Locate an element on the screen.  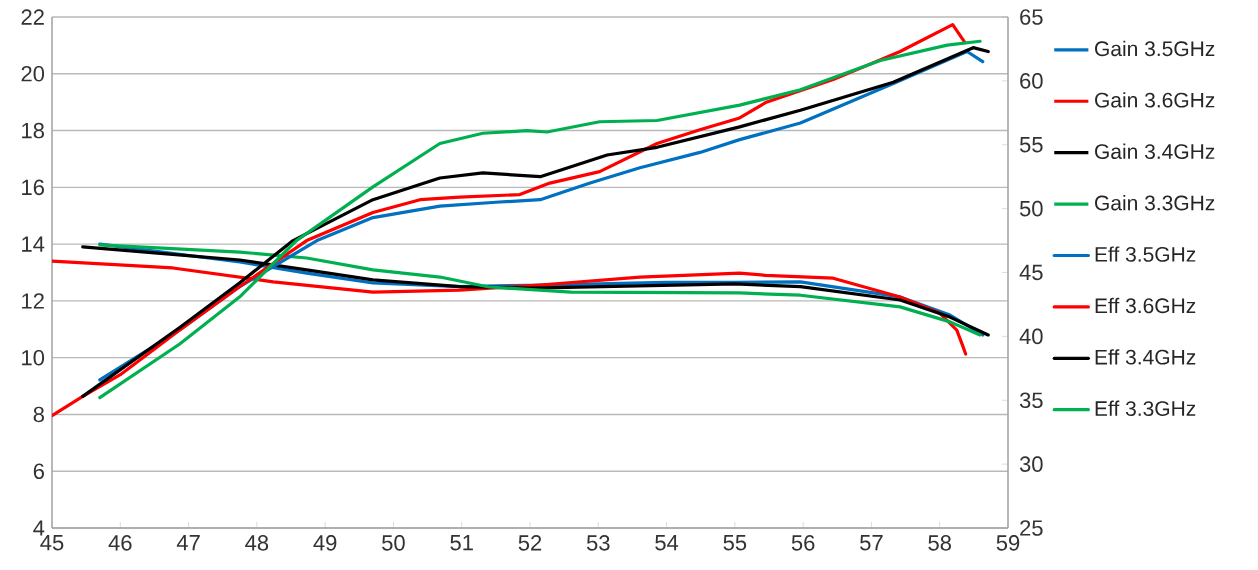
y-tick-label: 6 is located at coordinates (38, 471).